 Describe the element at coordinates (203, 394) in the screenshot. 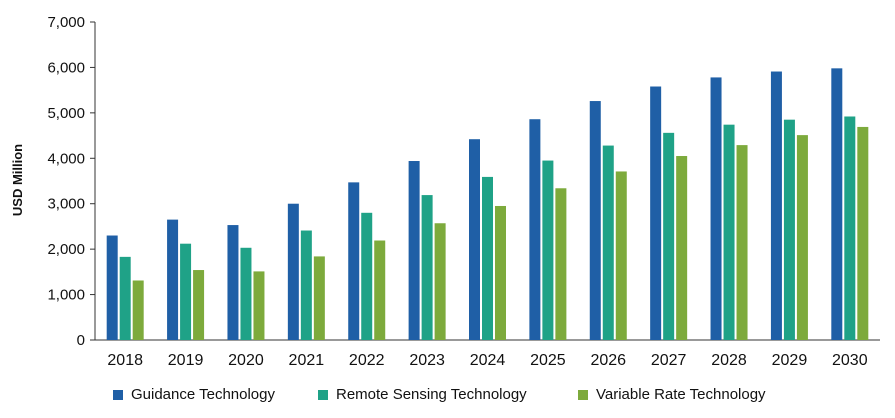

I see `legend-label-guidance: Guidance Technology` at that location.